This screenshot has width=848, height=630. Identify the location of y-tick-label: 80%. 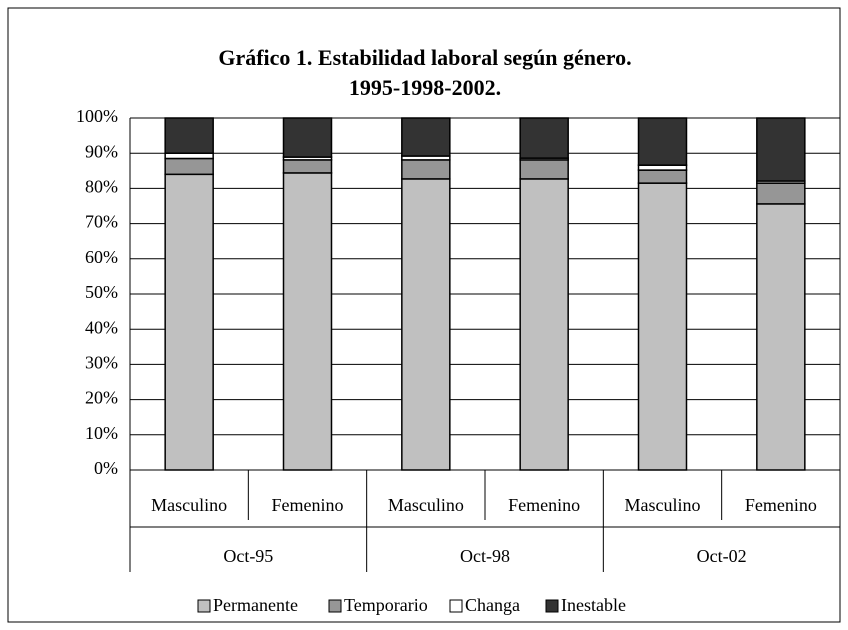
(101, 187).